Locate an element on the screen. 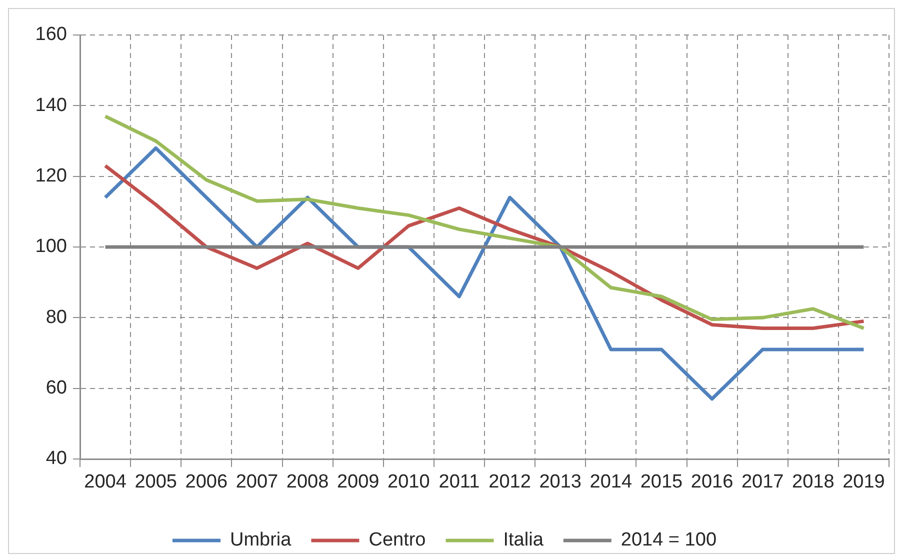  y-tick-label: 40 is located at coordinates (56, 459).